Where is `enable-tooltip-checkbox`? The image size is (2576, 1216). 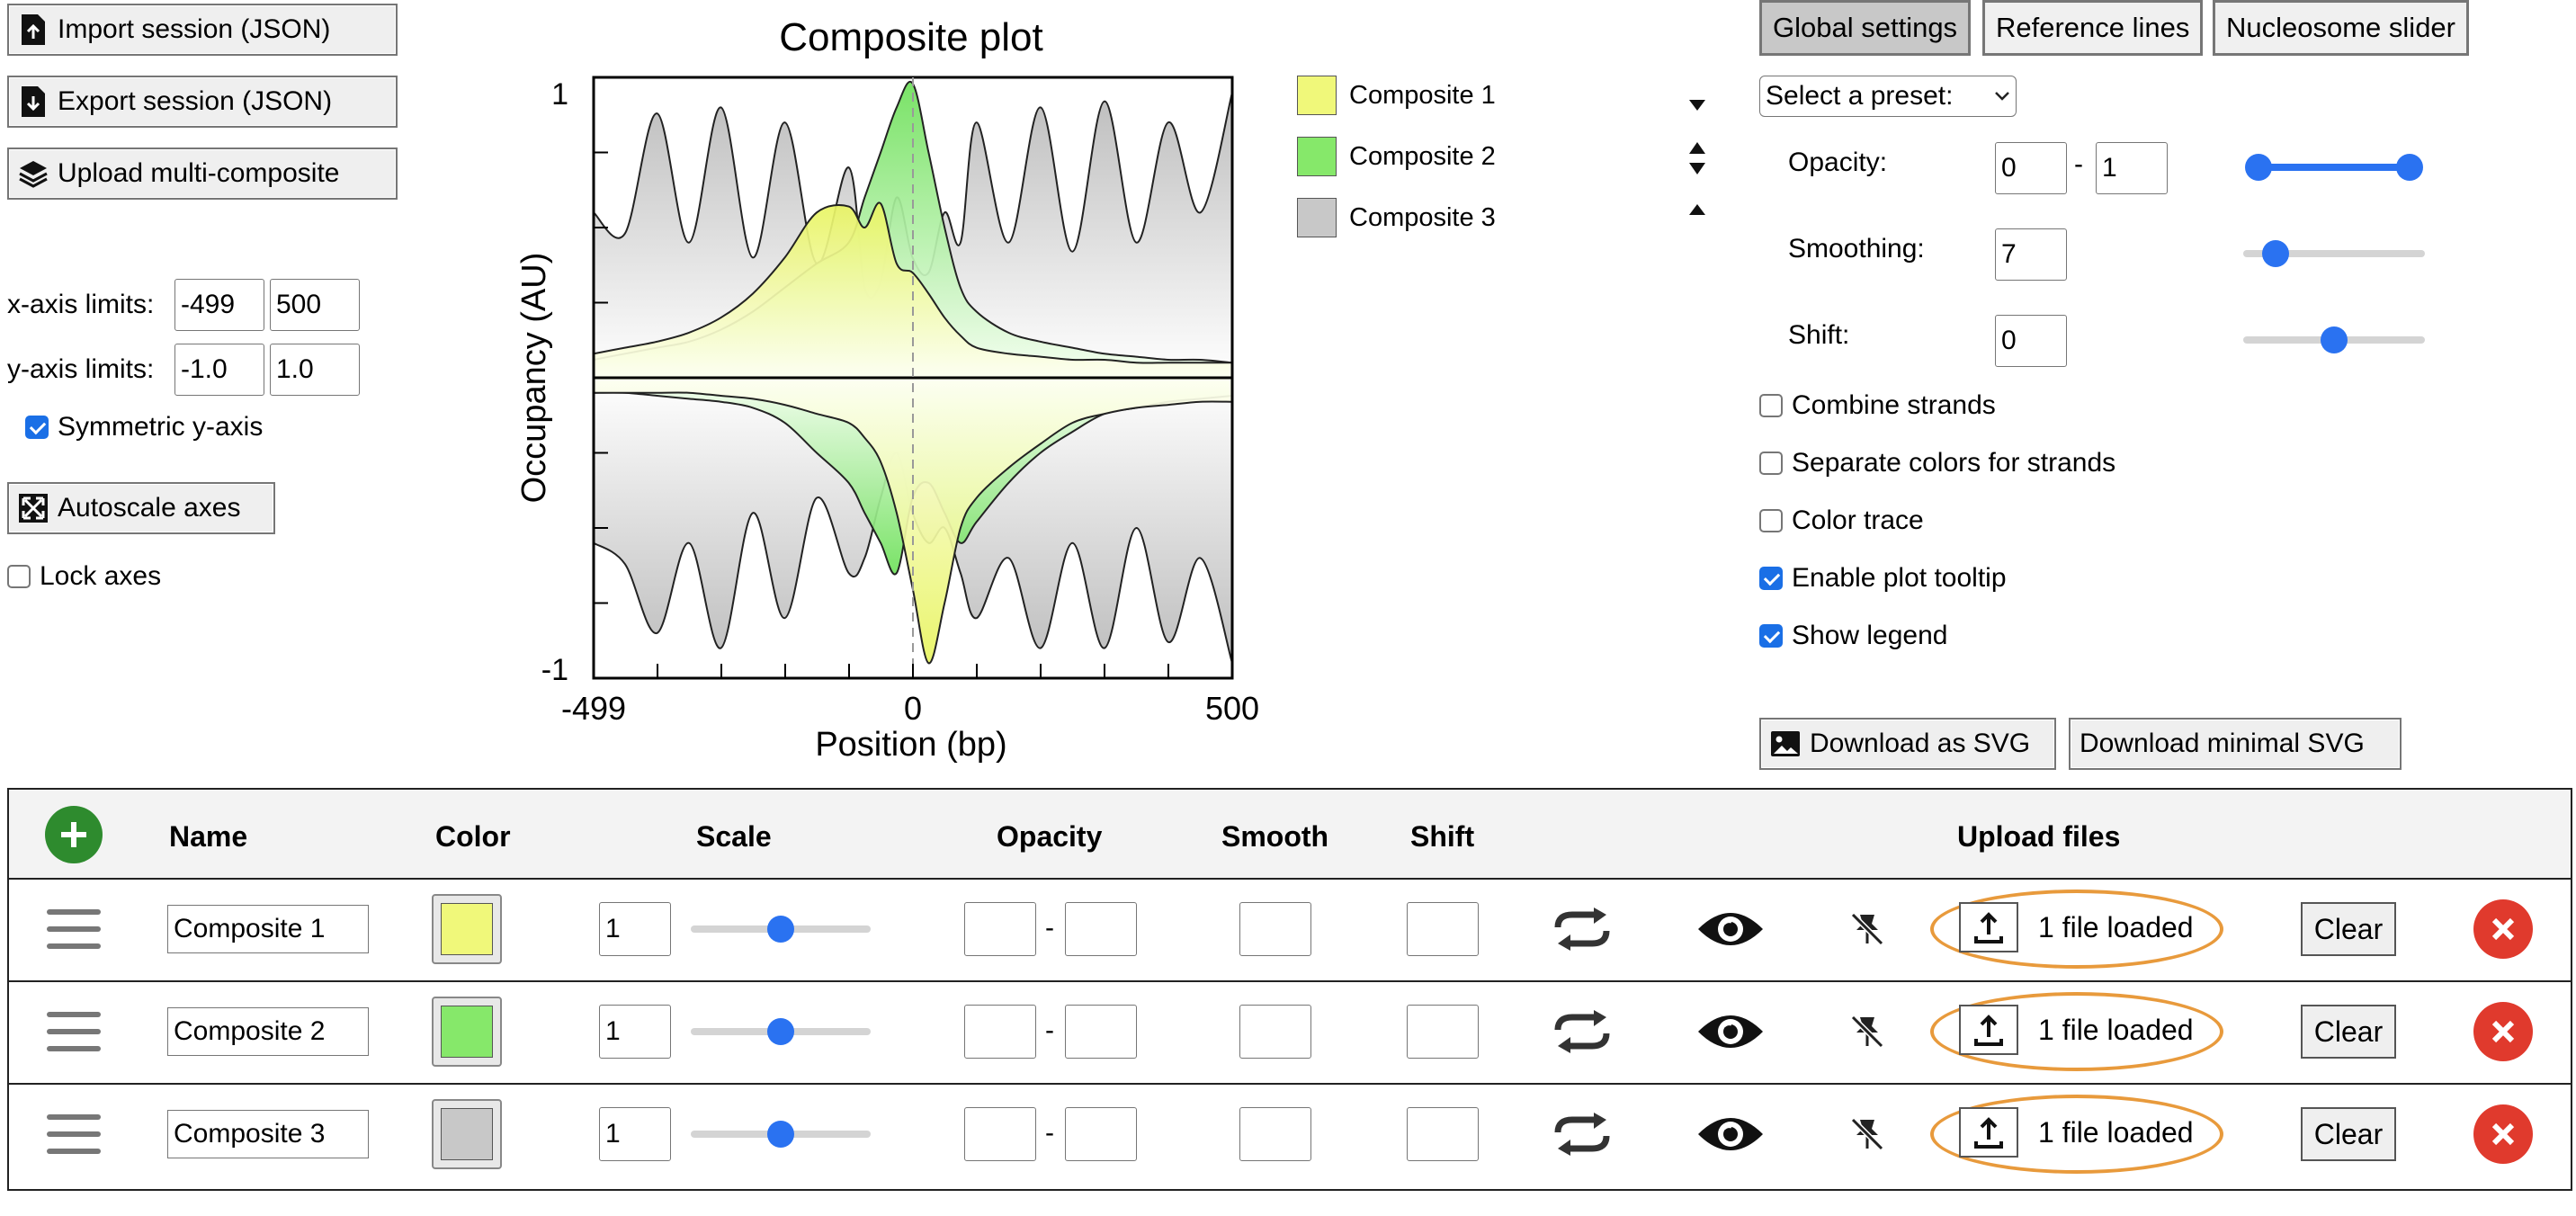
enable-tooltip-checkbox is located at coordinates (1771, 579).